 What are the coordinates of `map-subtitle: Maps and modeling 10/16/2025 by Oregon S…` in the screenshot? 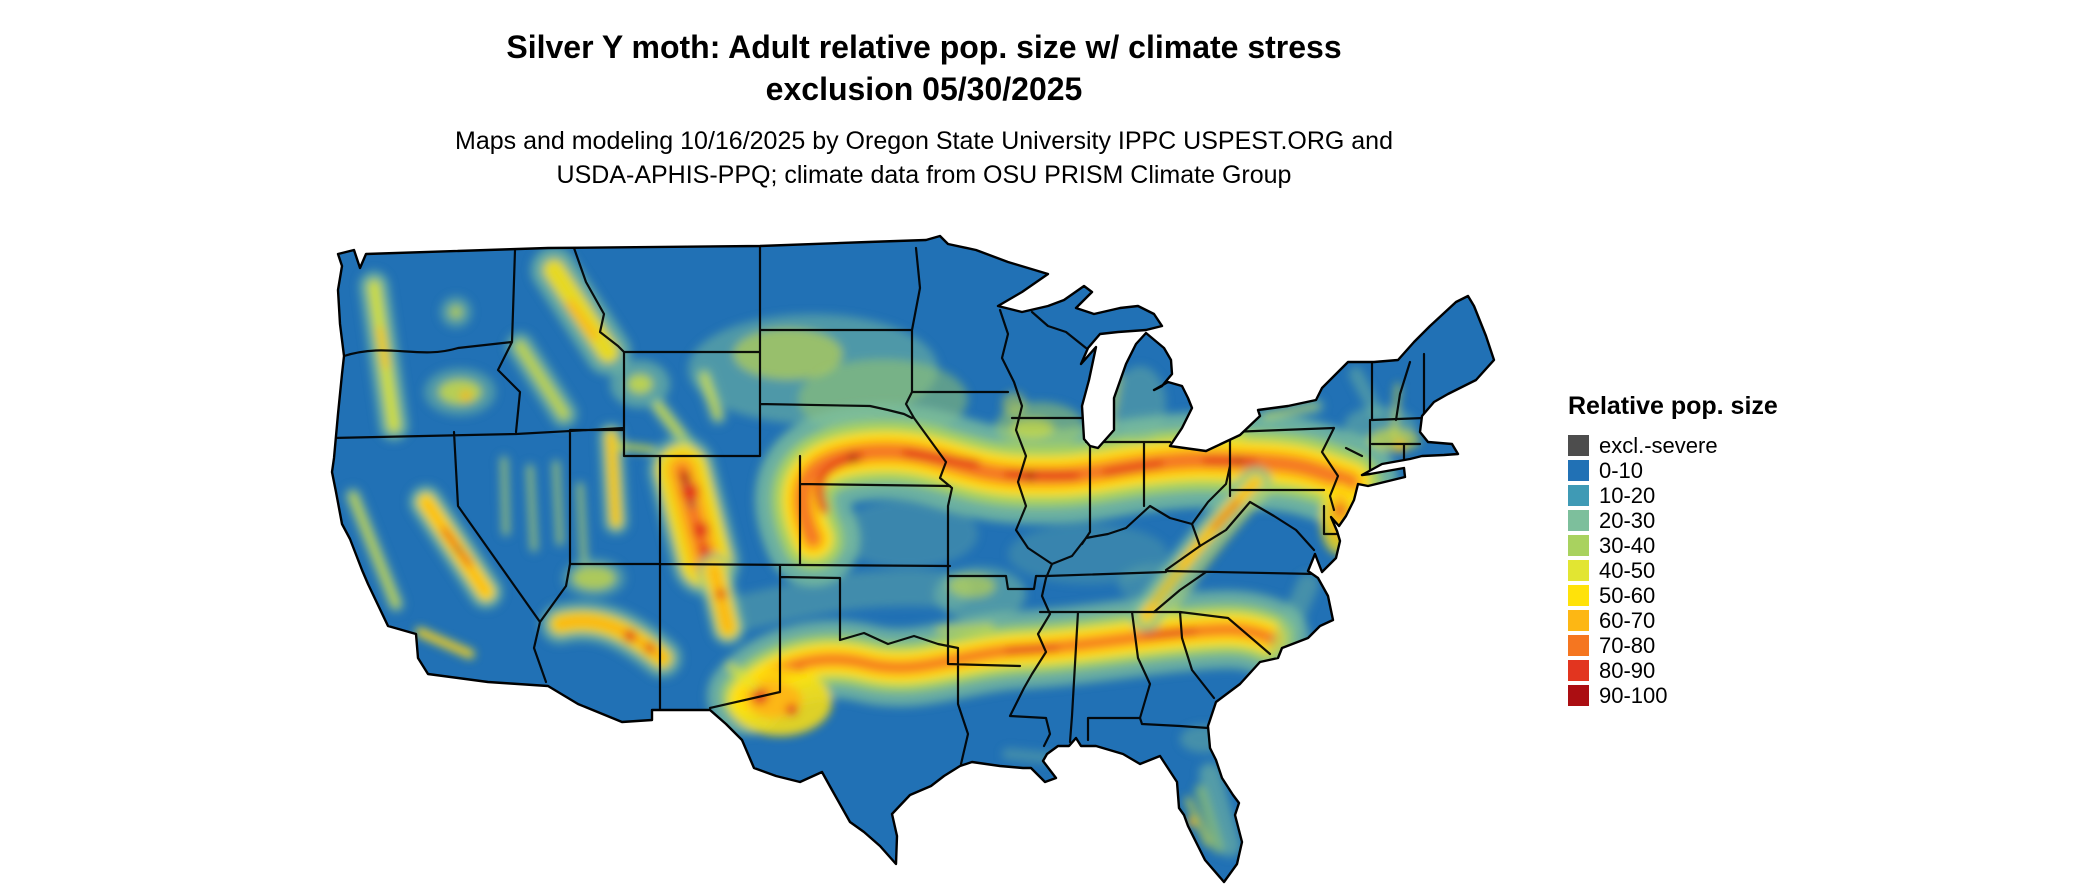 It's located at (924, 158).